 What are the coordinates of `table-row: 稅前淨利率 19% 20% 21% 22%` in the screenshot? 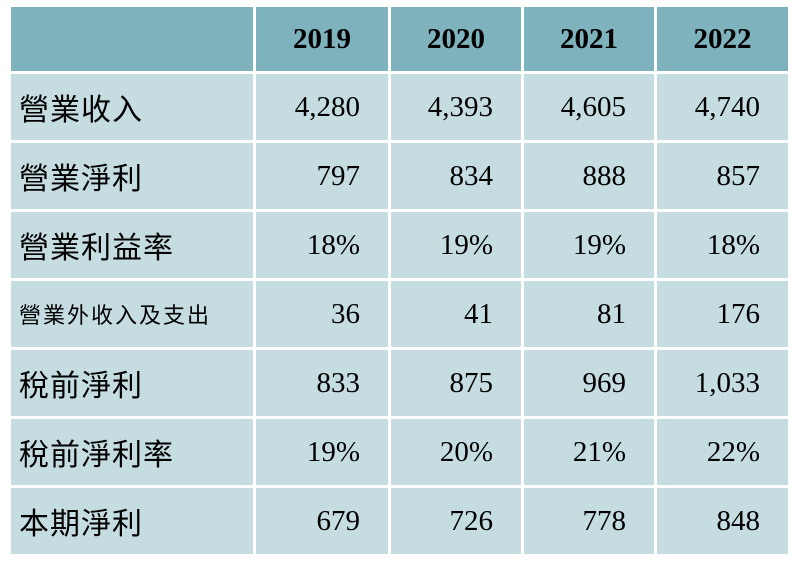 It's located at (399, 452).